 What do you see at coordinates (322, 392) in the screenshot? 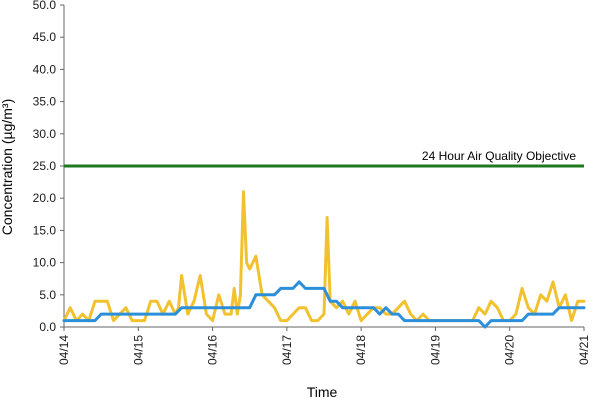
I see `x-axis-title: Time` at bounding box center [322, 392].